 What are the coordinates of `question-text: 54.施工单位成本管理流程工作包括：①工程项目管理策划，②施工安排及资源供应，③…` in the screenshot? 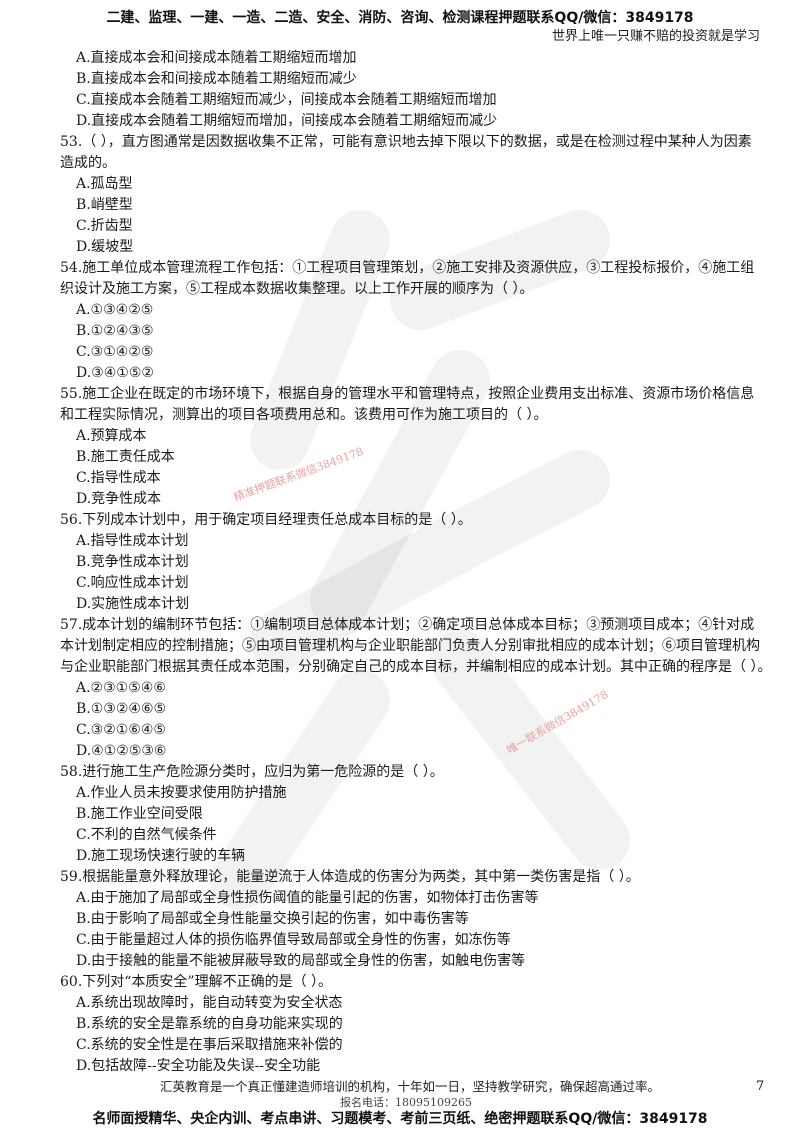 It's located at (407, 268).